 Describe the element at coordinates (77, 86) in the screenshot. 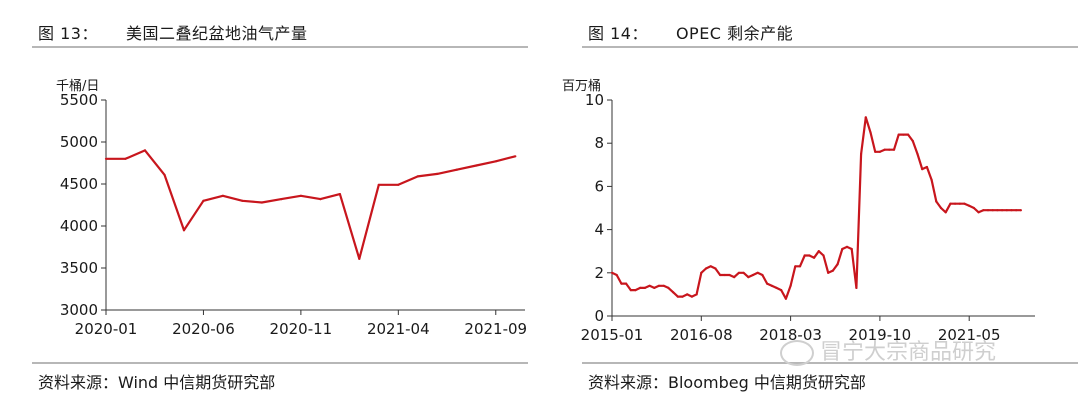

I see `y-axis-unit-label: 千桶/日` at that location.